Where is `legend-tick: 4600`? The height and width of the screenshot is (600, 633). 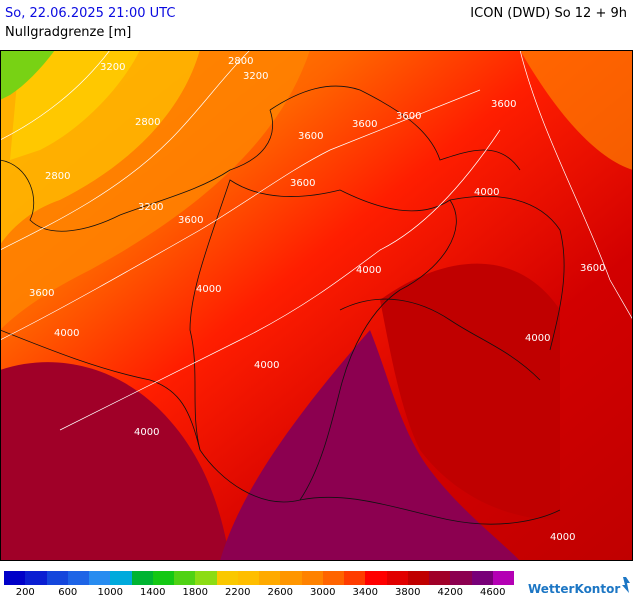 legend-tick: 4600 is located at coordinates (493, 592).